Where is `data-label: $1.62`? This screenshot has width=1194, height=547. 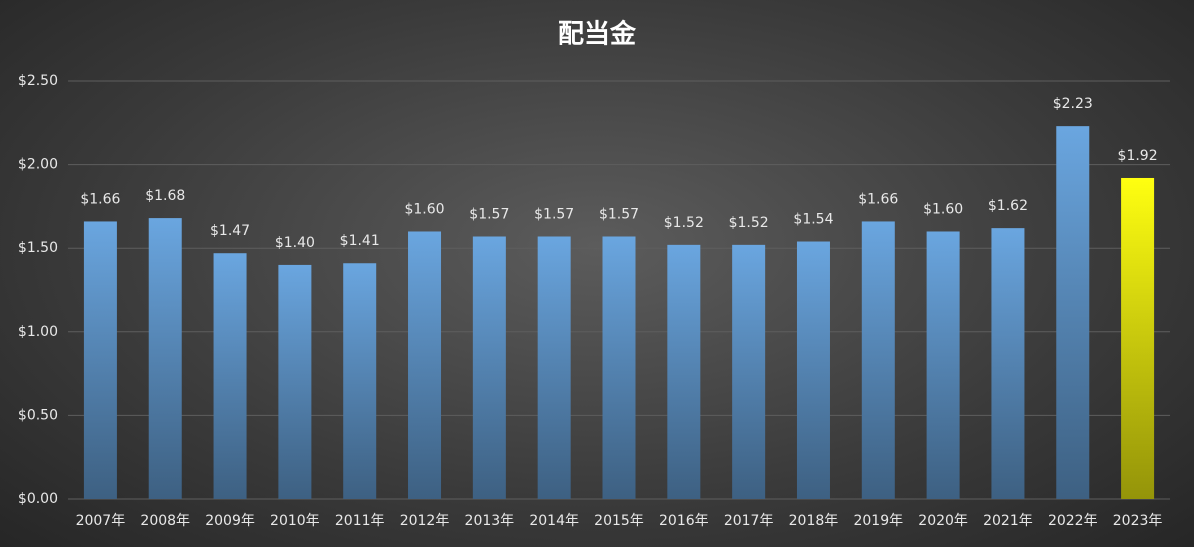
data-label: $1.62 is located at coordinates (1008, 206).